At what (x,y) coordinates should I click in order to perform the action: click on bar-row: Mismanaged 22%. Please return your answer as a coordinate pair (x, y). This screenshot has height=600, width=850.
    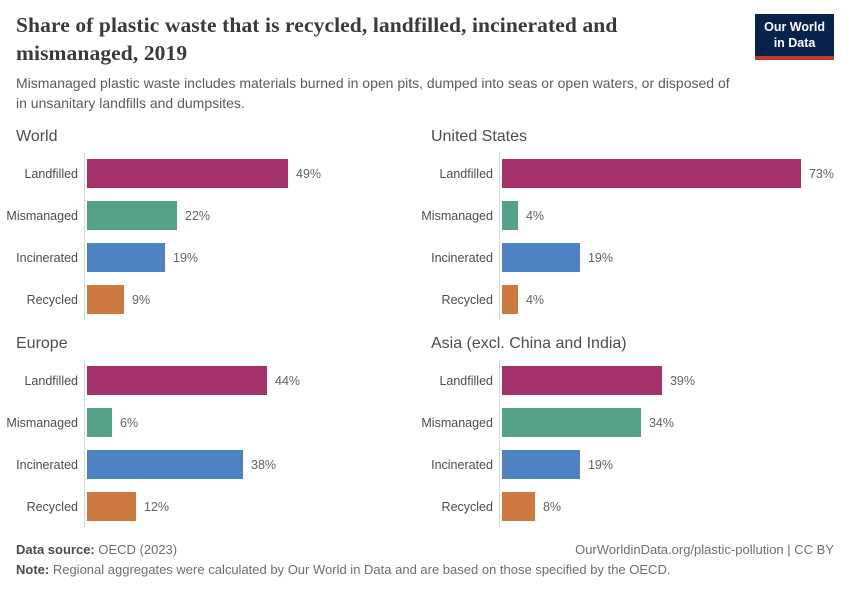
    Looking at the image, I should click on (210, 216).